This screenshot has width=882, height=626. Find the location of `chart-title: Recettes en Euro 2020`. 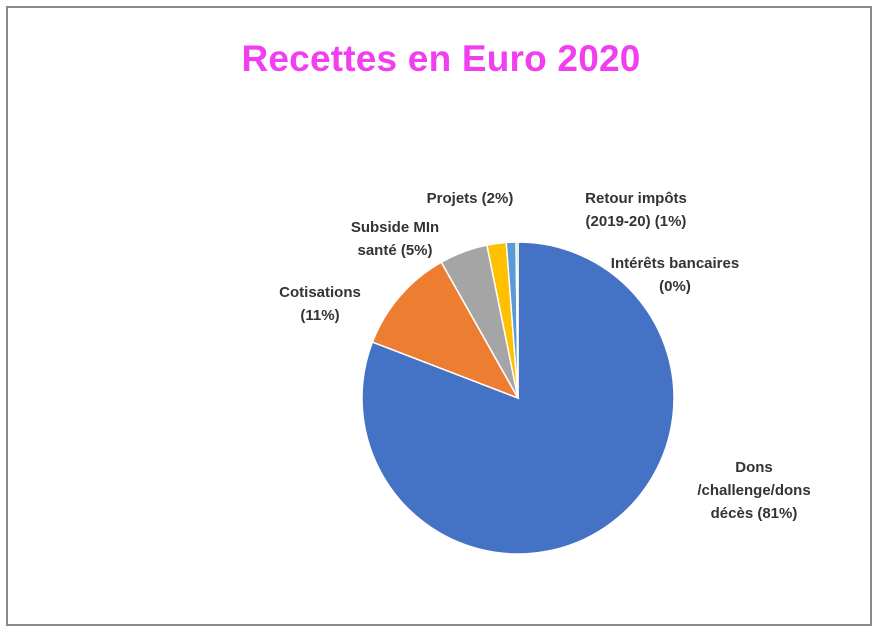

chart-title: Recettes en Euro 2020 is located at coordinates (441, 58).